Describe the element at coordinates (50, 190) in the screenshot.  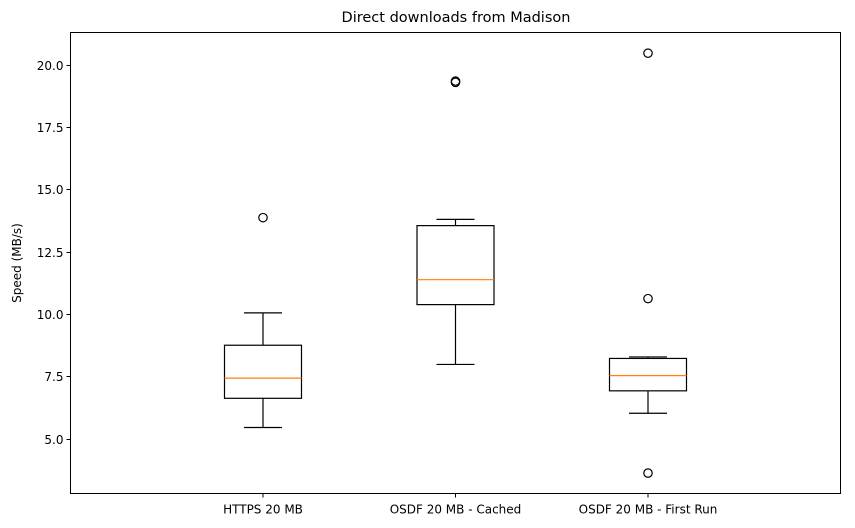
I see `y-tick-label: 15.0` at that location.